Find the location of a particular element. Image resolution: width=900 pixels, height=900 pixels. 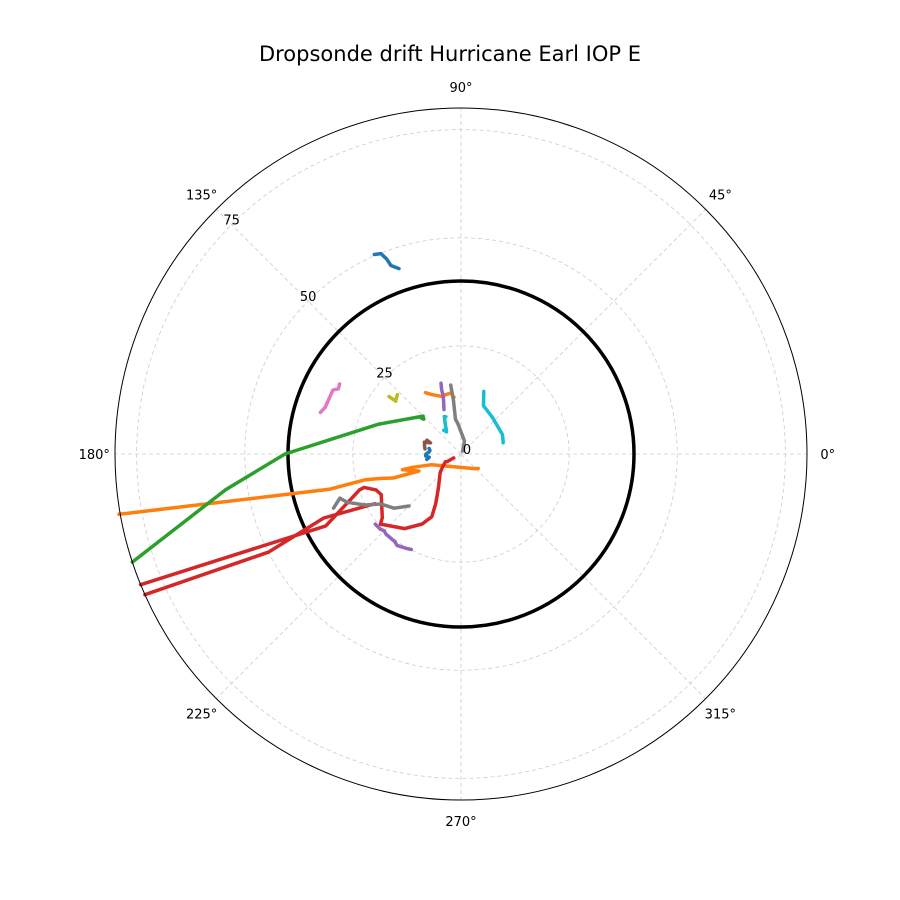

theta-tick-label: 315° is located at coordinates (720, 714).